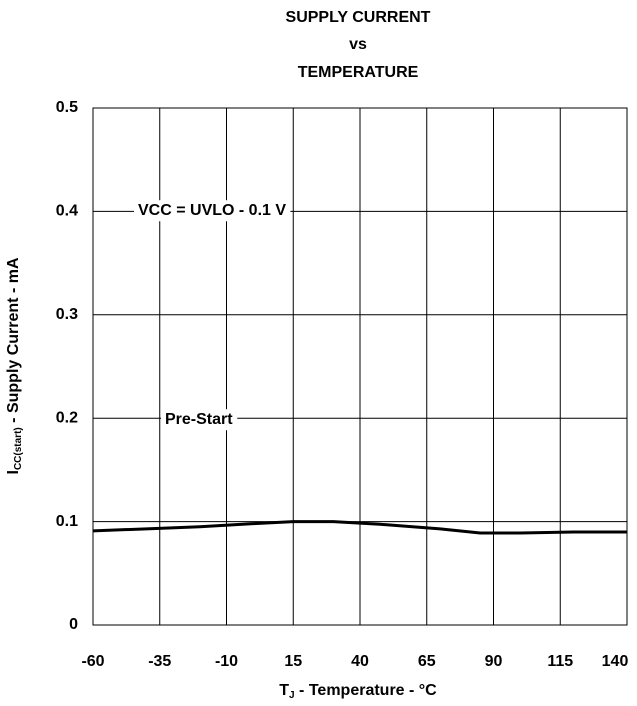  Describe the element at coordinates (366, 690) in the screenshot. I see `x-label-rest: - Temperature - °C` at that location.